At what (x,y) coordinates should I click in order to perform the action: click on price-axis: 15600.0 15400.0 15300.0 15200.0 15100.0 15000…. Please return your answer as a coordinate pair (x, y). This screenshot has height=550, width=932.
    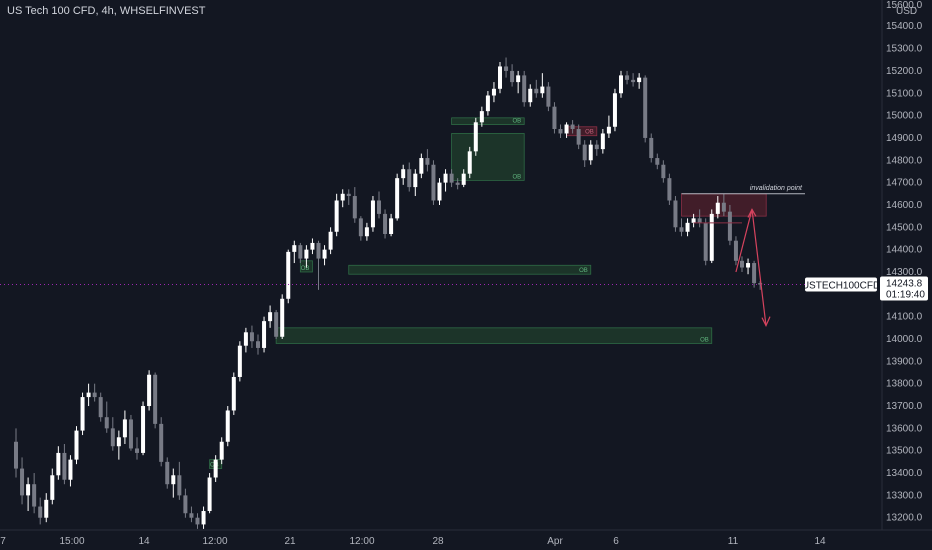
    Looking at the image, I should click on (865, 262).